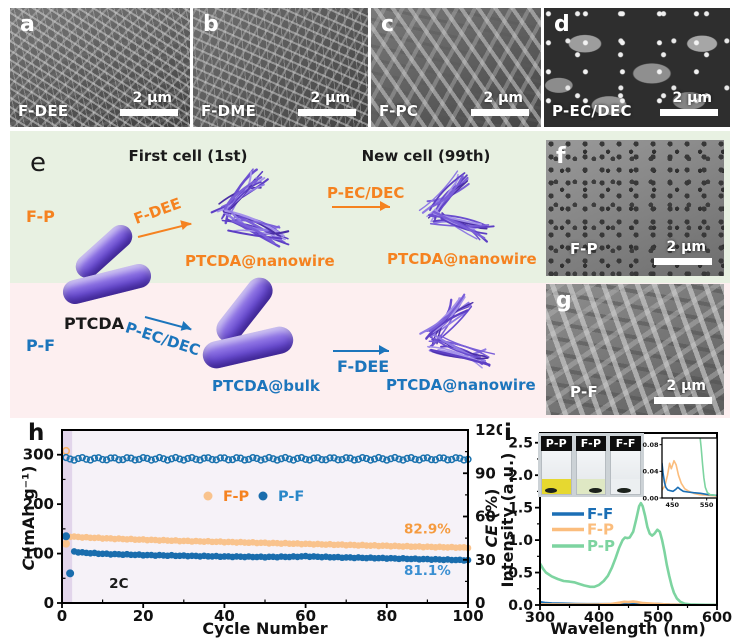 The width and height of the screenshot is (734, 643). What do you see at coordinates (229, 111) in the screenshot?
I see `sample-label-b: F-DME` at bounding box center [229, 111].